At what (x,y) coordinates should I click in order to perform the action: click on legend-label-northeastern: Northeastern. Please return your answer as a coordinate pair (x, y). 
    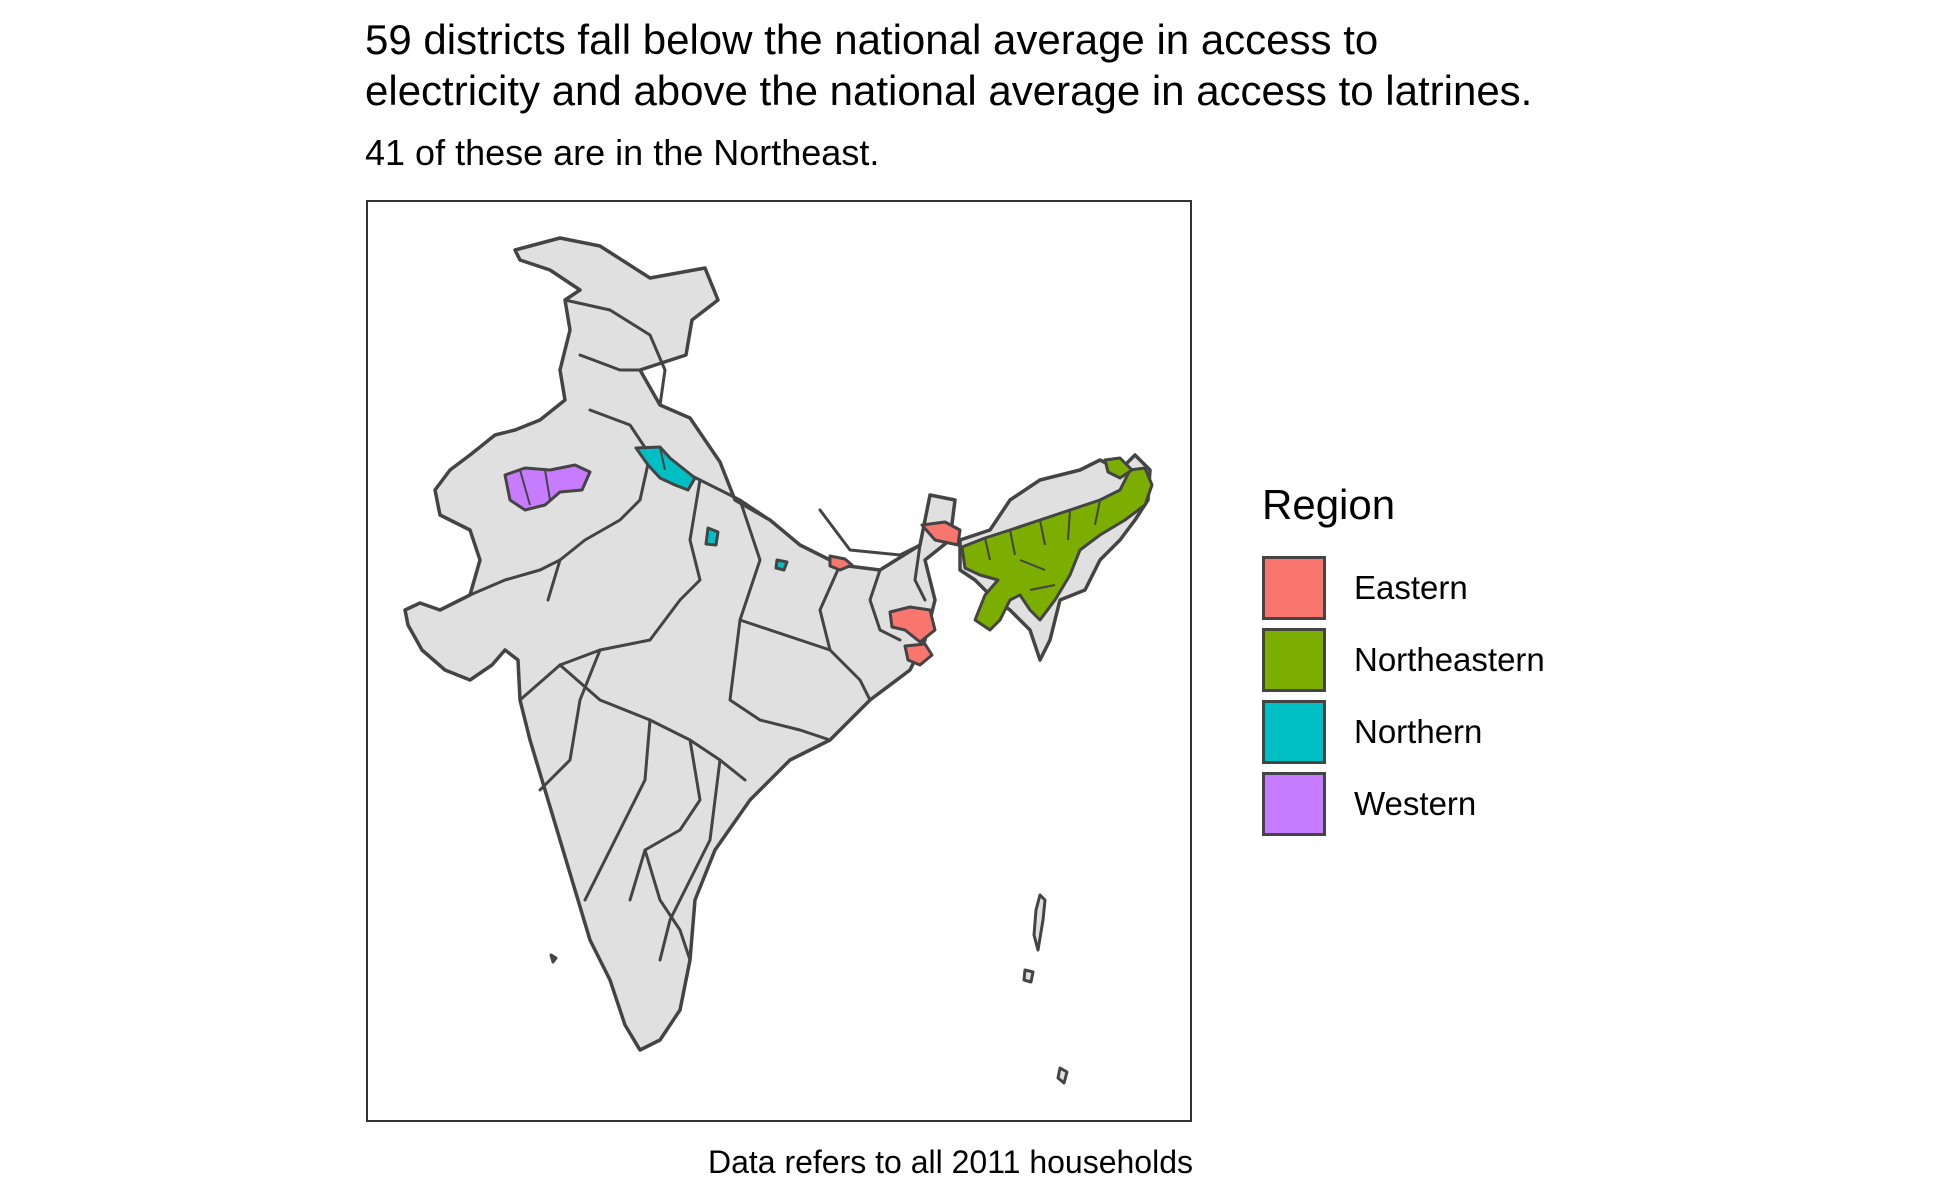
    Looking at the image, I should click on (1449, 659).